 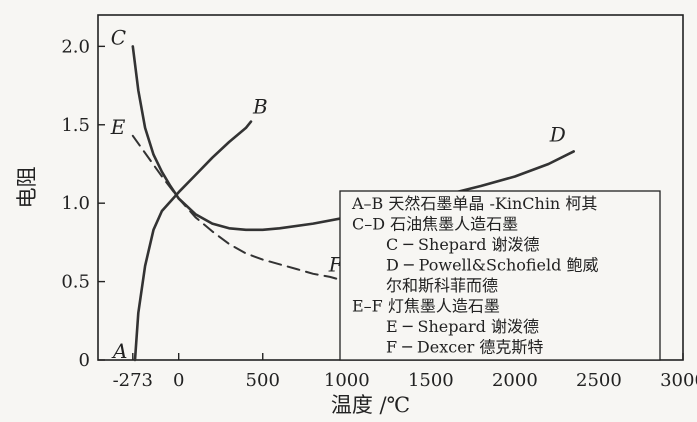 I want to click on legend-entry: C ─ Shepard 谢泼德, so click(x=463, y=244).